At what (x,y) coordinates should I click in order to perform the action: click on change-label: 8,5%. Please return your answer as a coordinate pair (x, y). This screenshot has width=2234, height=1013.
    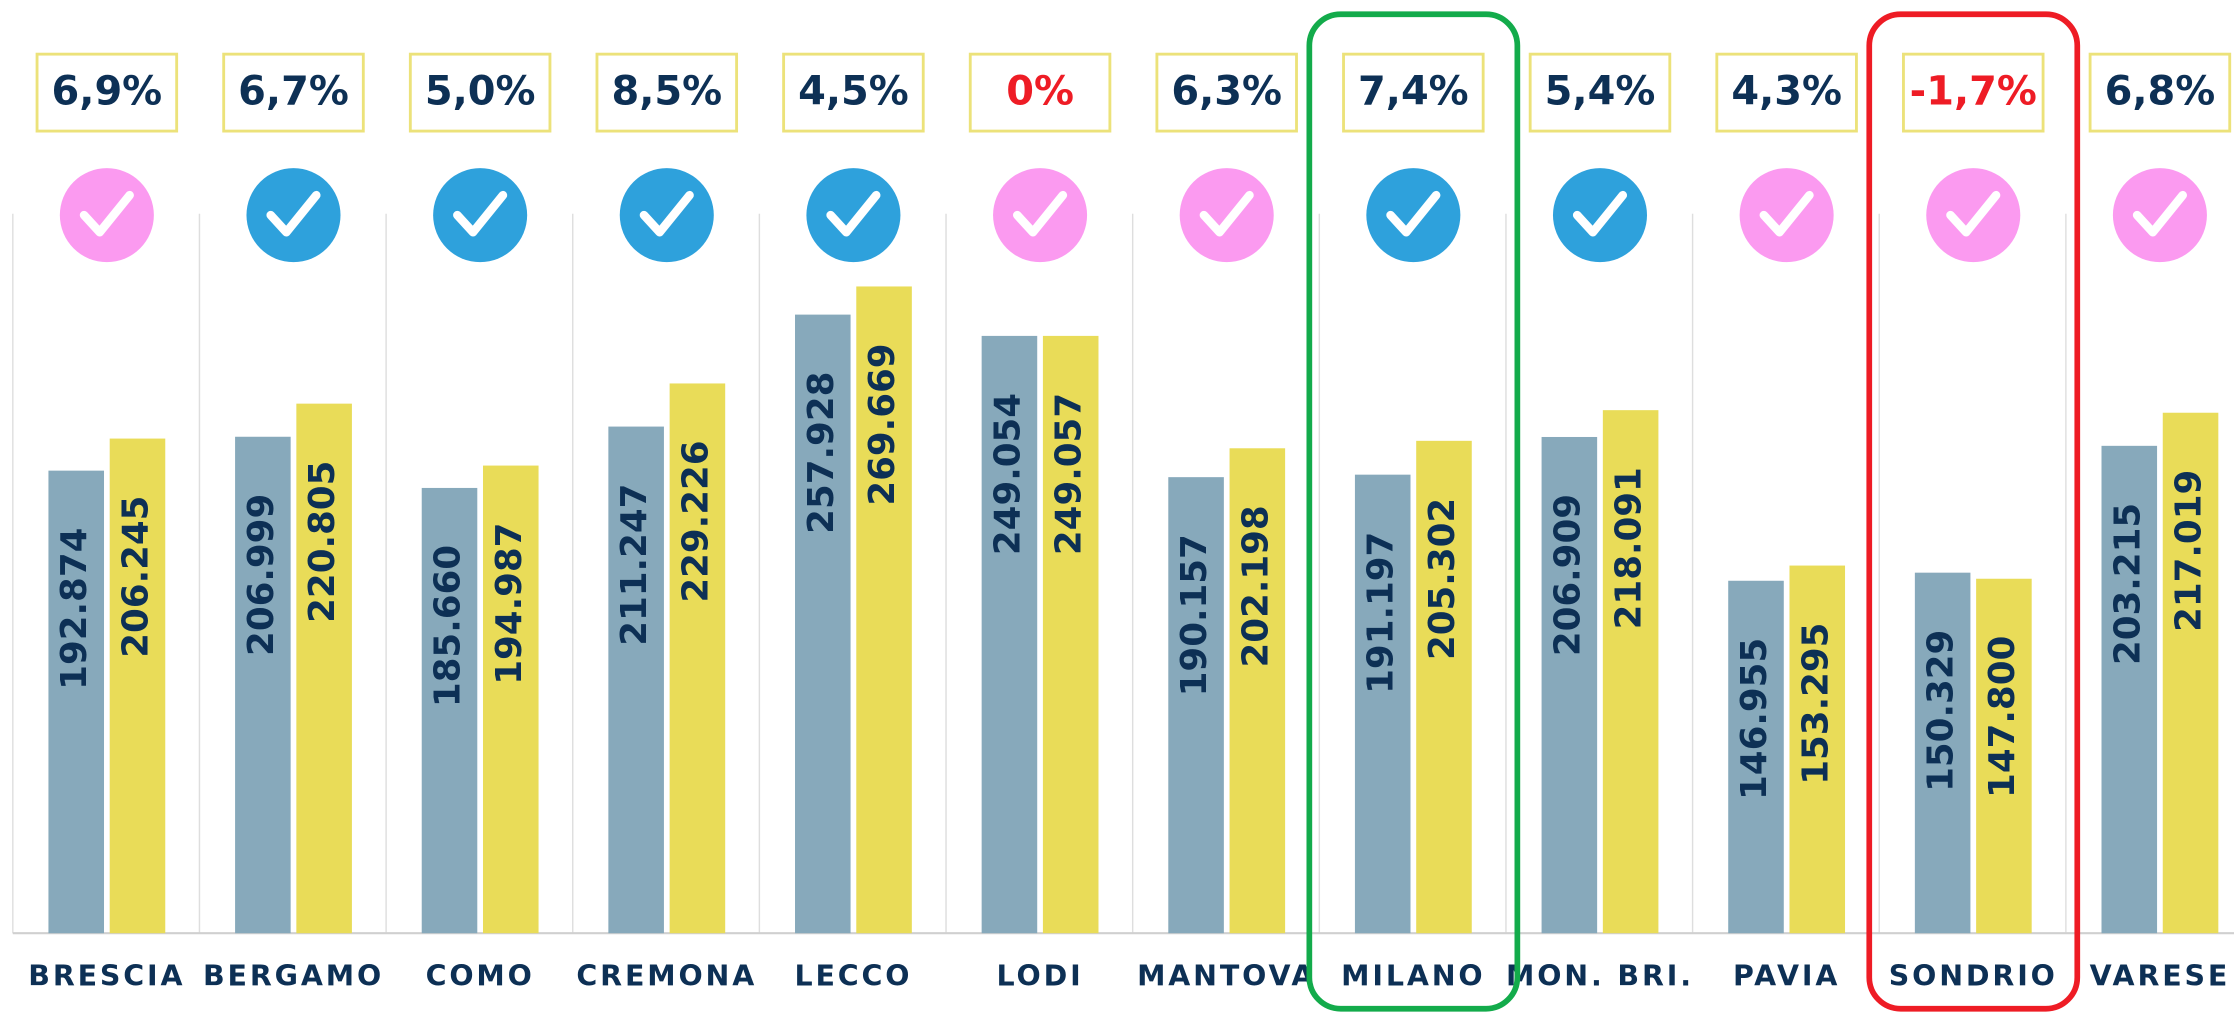
    Looking at the image, I should click on (666, 92).